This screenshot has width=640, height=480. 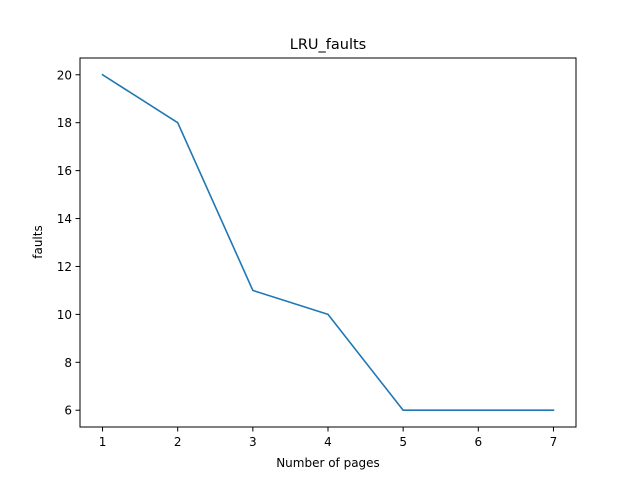 What do you see at coordinates (68, 243) in the screenshot?
I see `y-axis-ticks: 6 8 10 12 14 16 18 20` at bounding box center [68, 243].